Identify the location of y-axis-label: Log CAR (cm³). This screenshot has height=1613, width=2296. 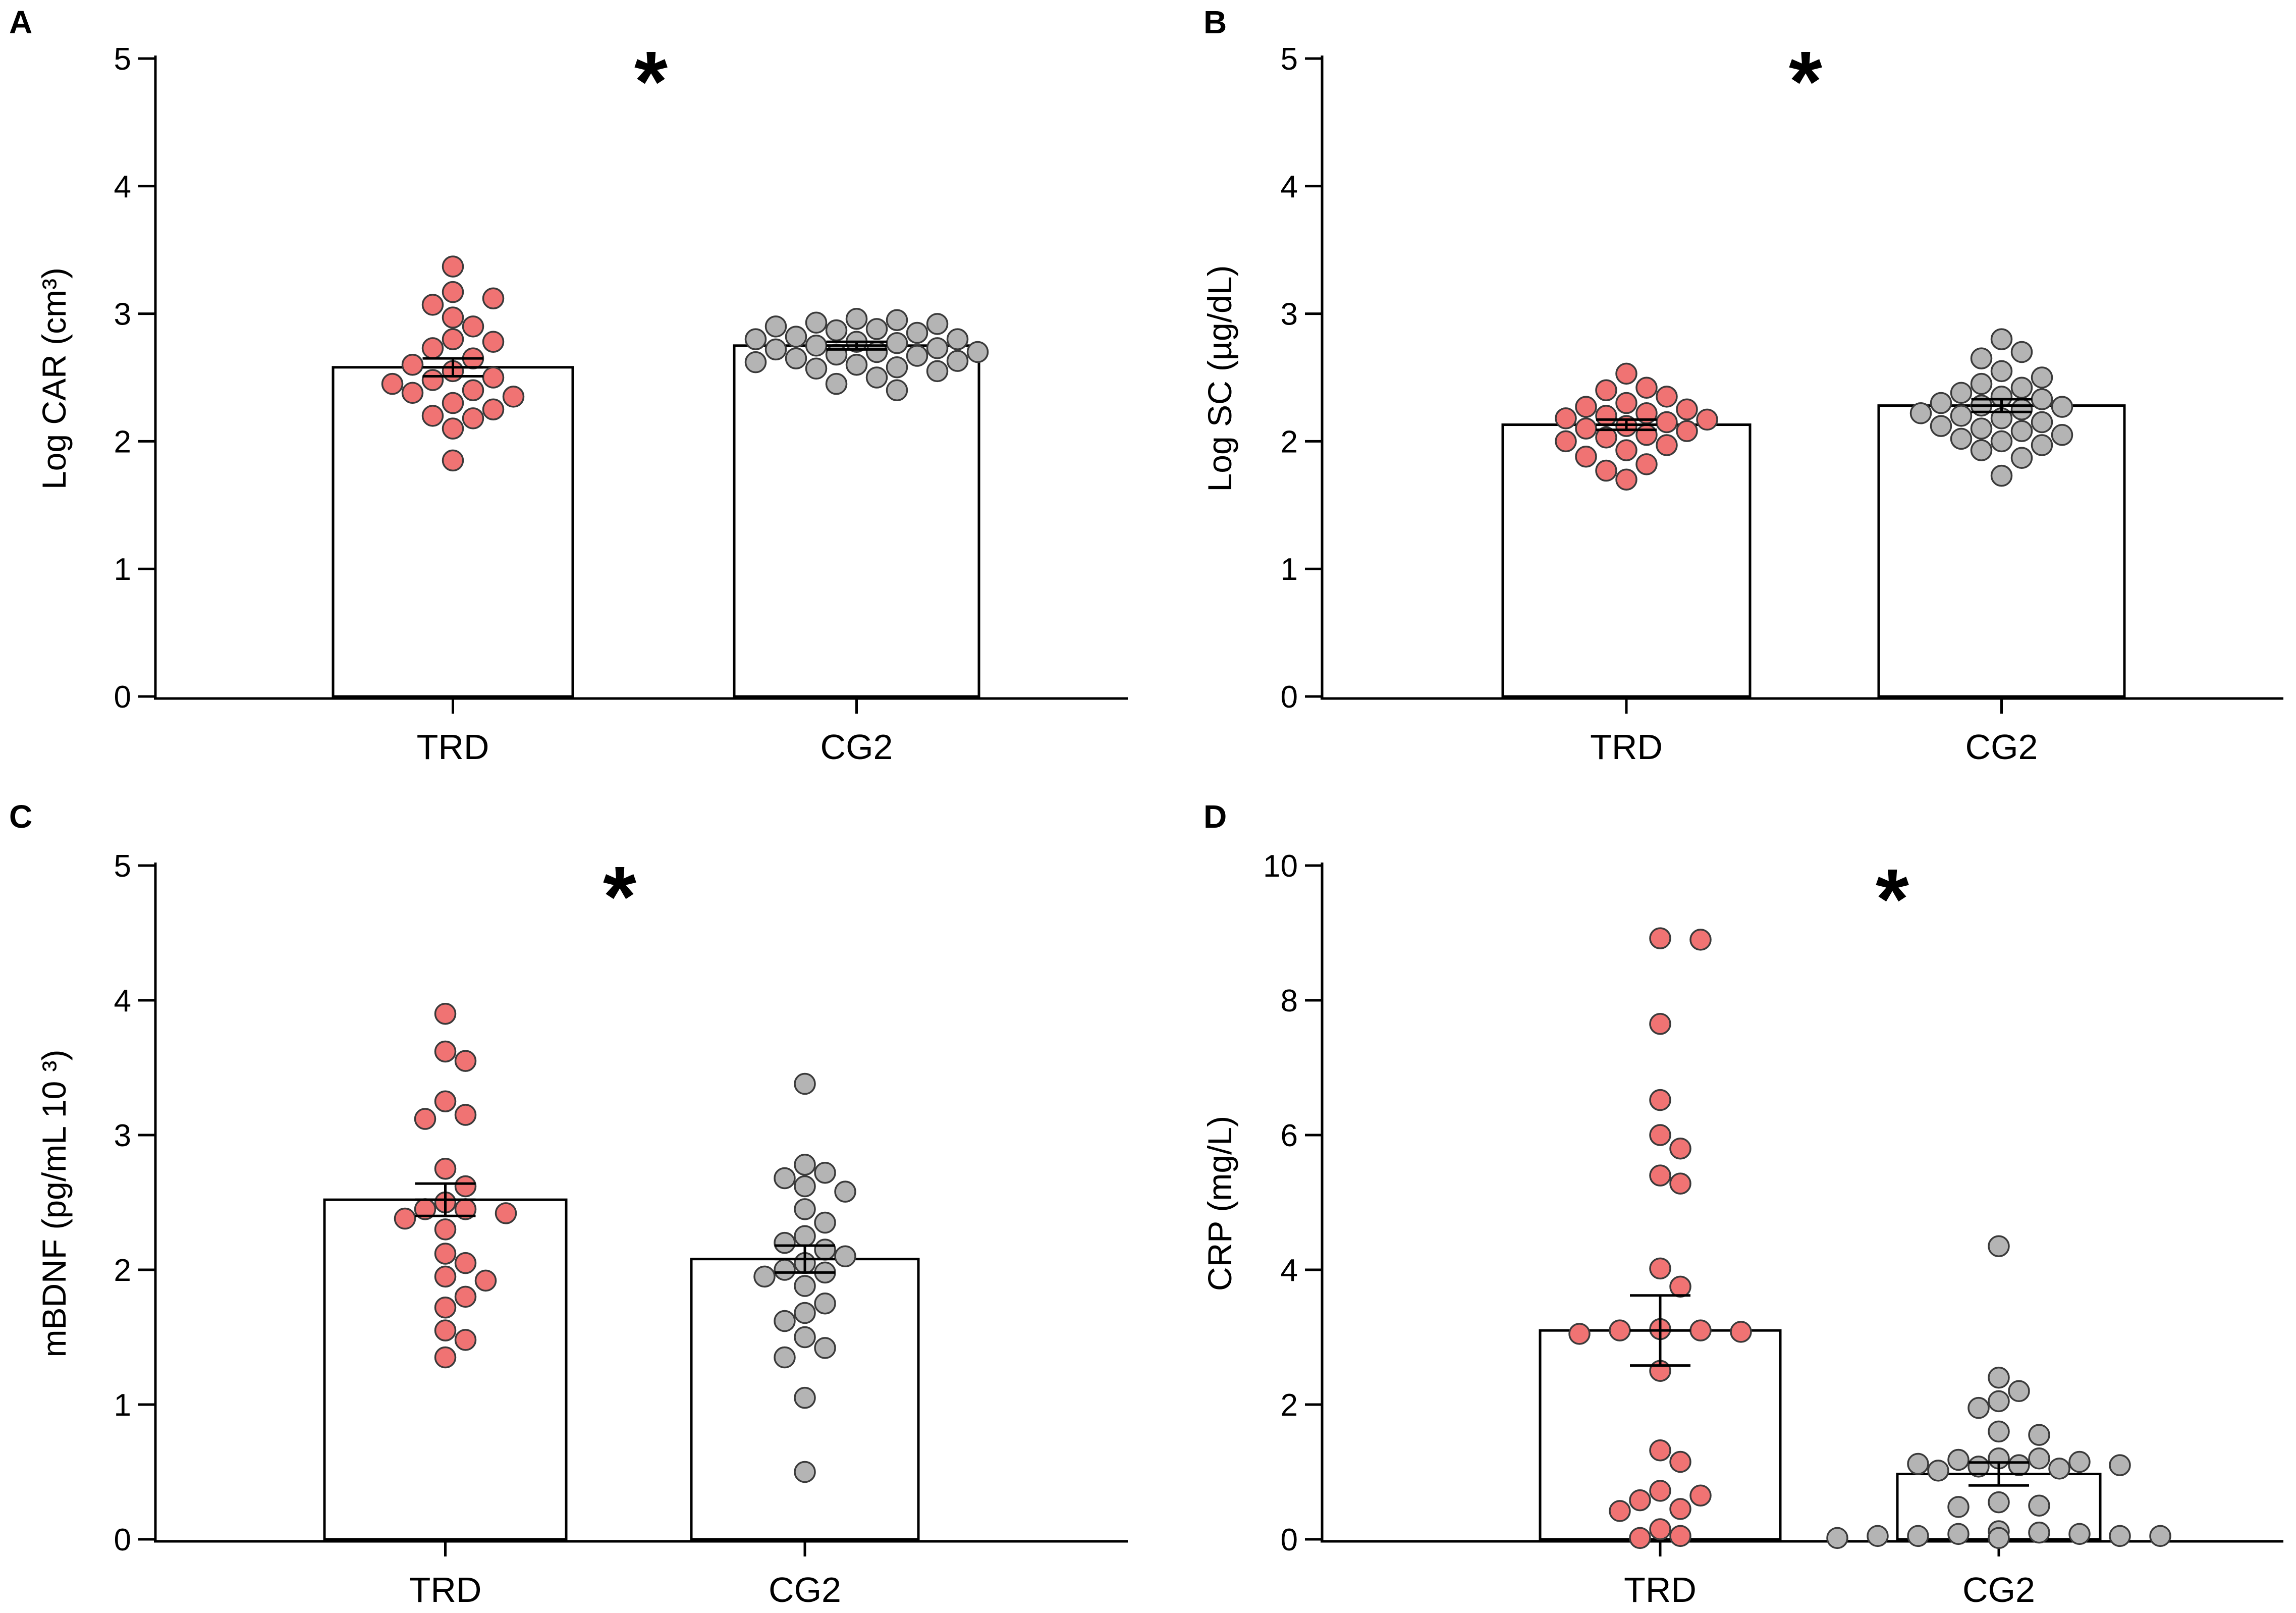
(54, 379).